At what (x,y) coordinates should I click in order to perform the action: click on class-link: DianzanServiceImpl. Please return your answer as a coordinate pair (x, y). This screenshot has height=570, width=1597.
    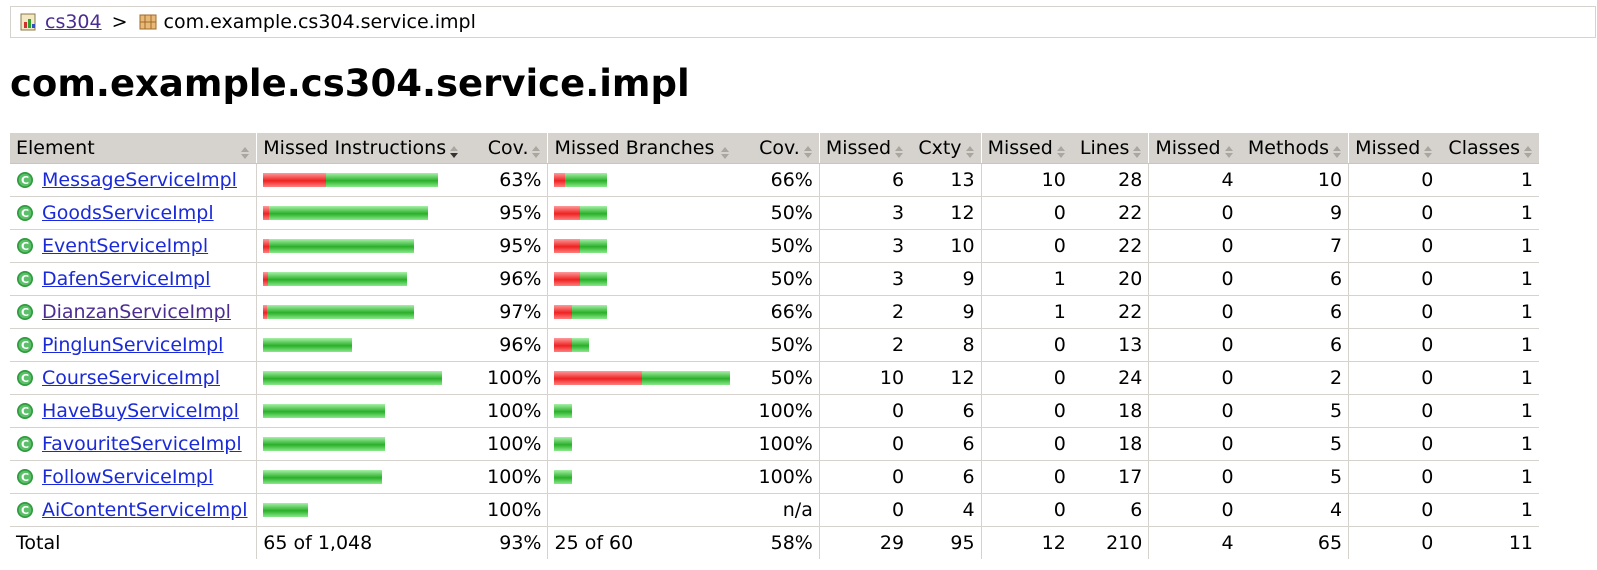
    Looking at the image, I should click on (136, 312).